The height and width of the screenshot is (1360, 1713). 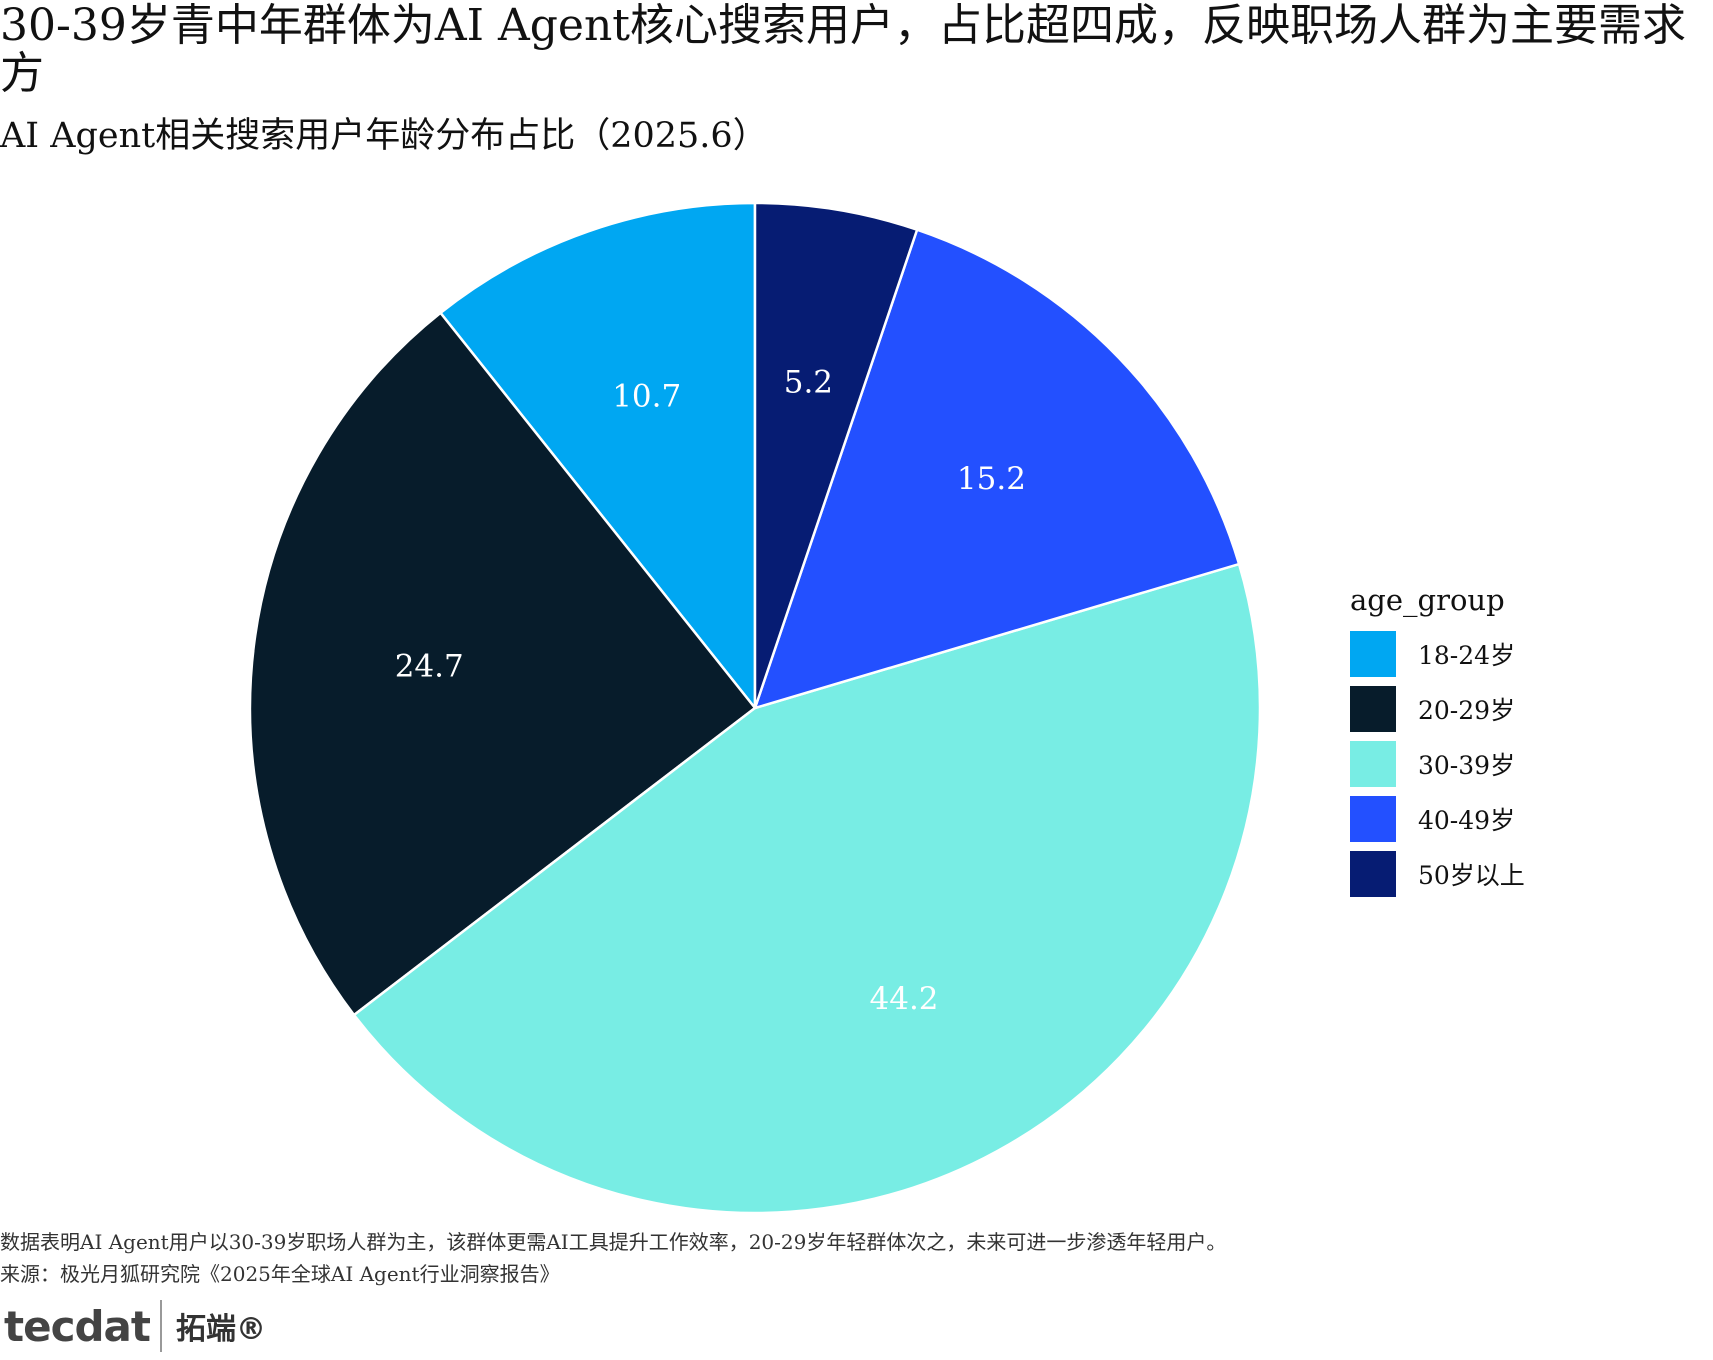 I want to click on brand-divider, so click(x=160, y=1326).